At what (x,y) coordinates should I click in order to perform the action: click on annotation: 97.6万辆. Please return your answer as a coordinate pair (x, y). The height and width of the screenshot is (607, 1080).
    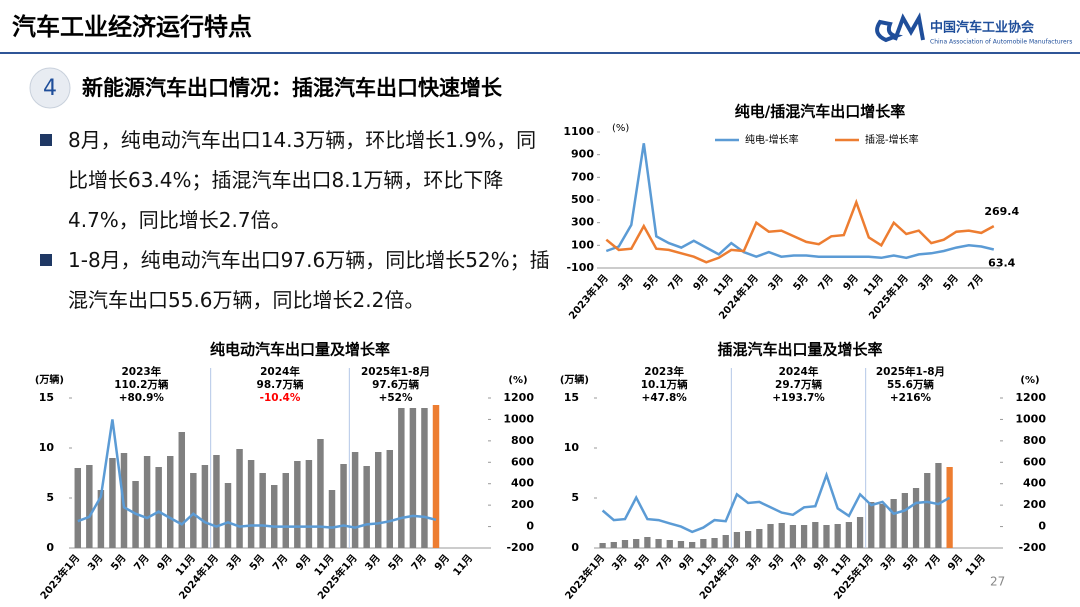
    Looking at the image, I should click on (395, 384).